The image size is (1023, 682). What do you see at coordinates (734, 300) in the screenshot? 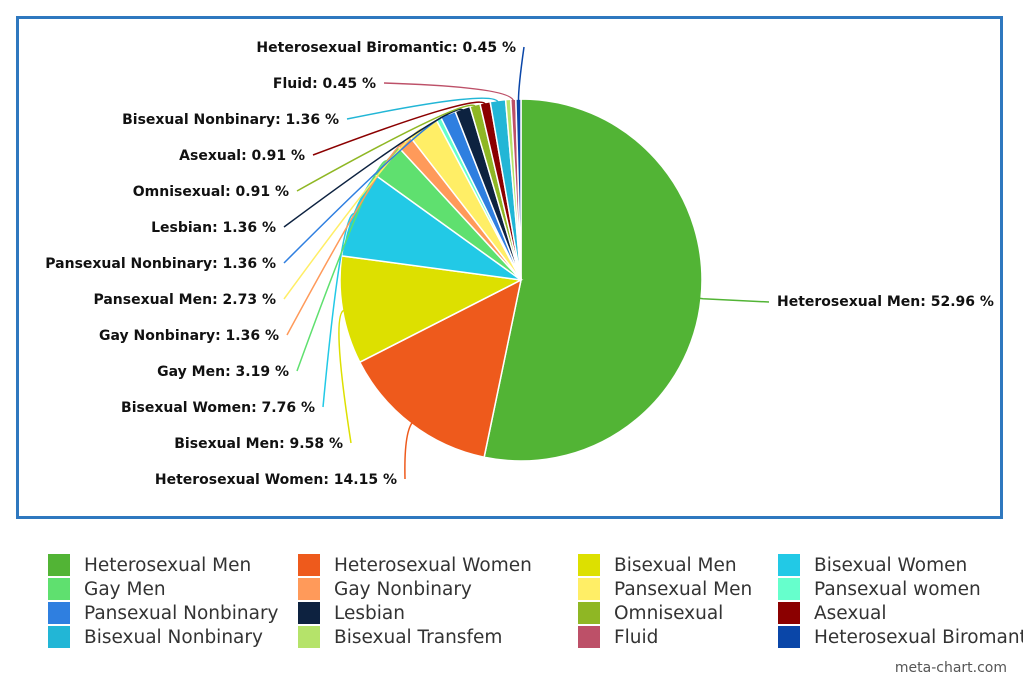
I see `connector-heterosexual-men` at bounding box center [734, 300].